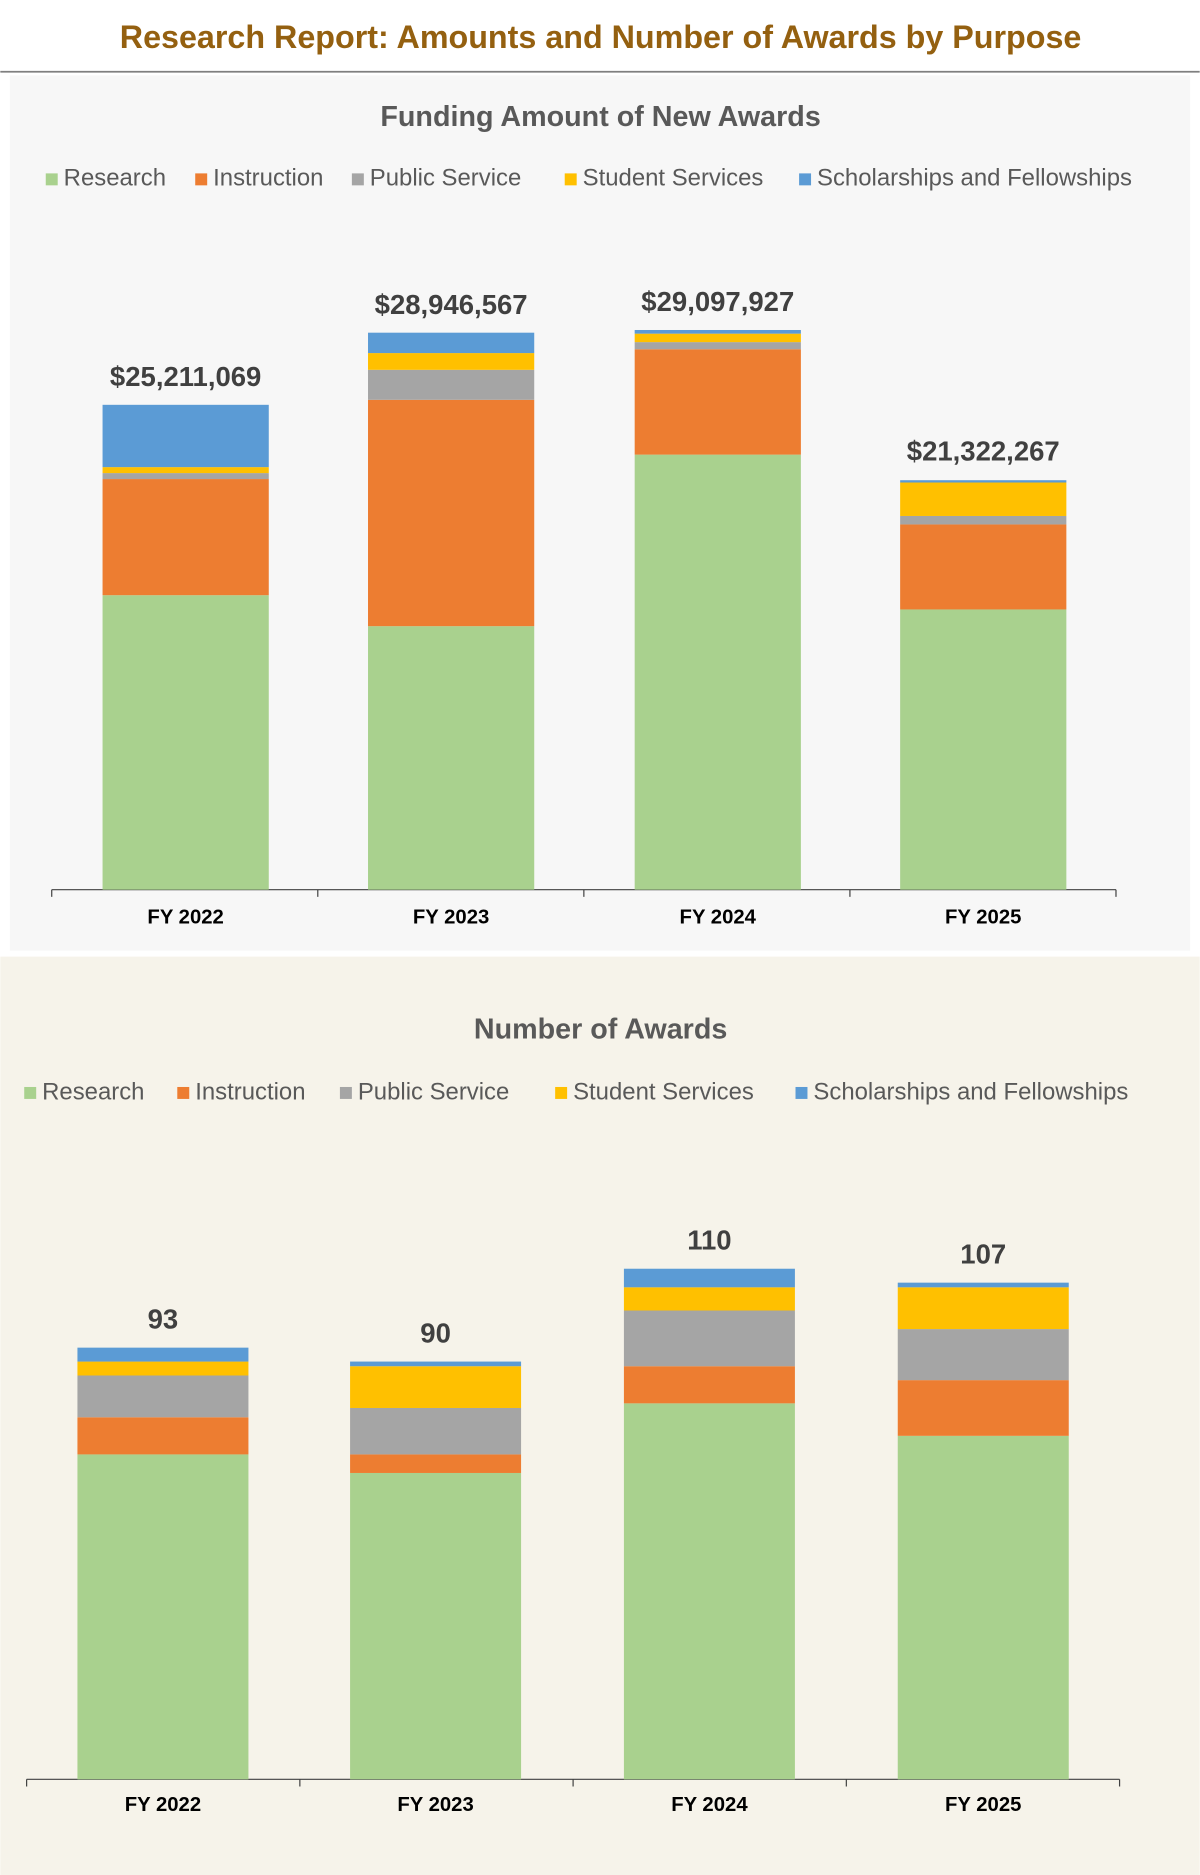 This screenshot has height=1875, width=1200. I want to click on total-label: 90, so click(435, 1333).